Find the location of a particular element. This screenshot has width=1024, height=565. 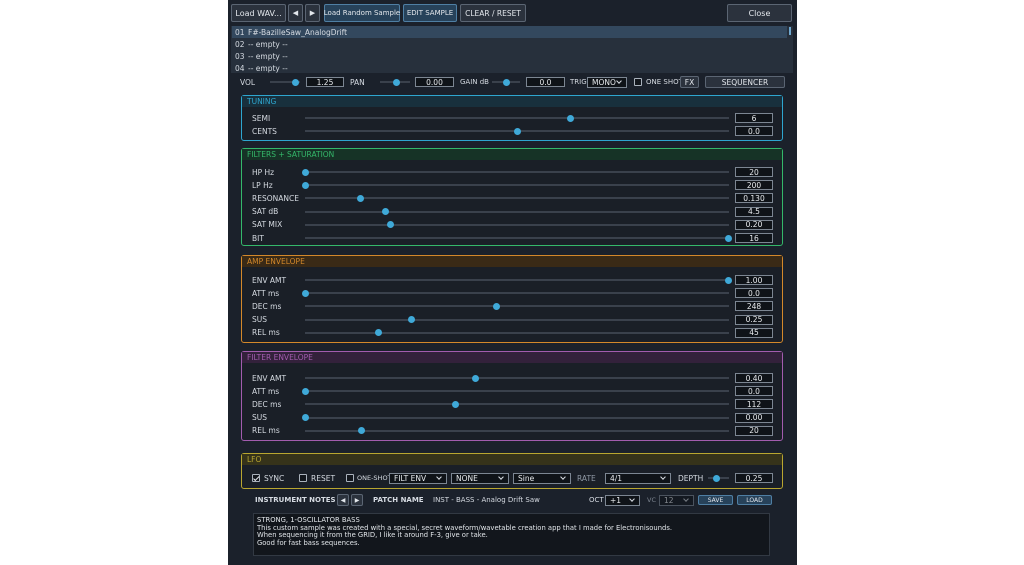

section-header is located at coordinates (512, 154).